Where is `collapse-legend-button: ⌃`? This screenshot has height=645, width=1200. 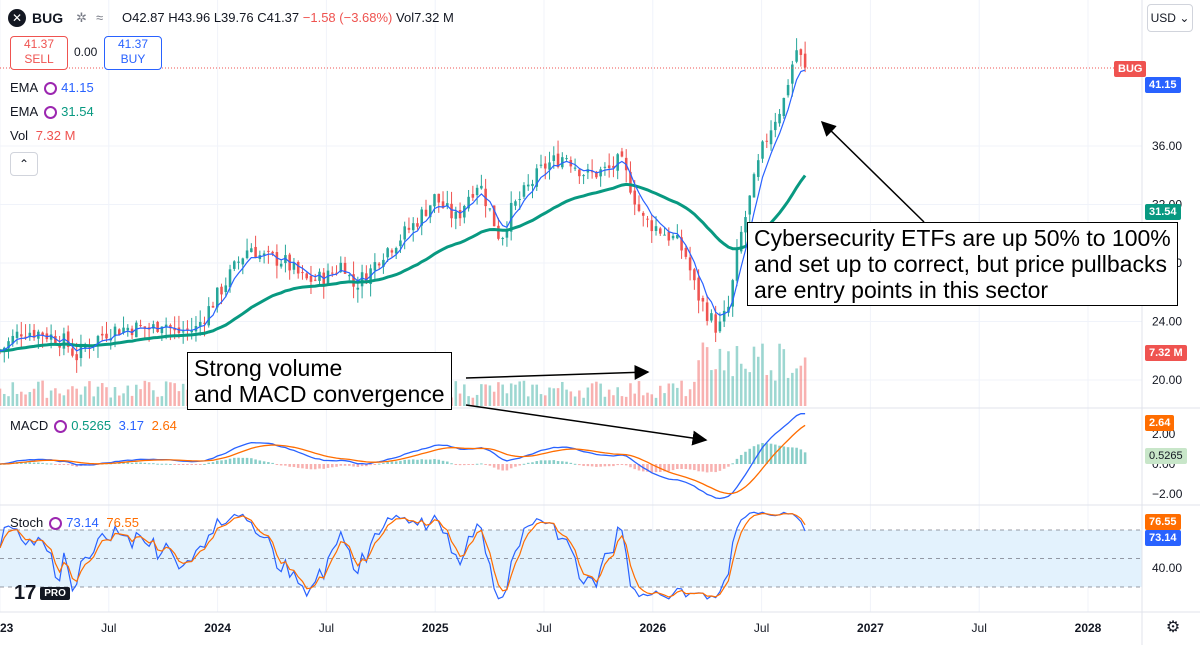 collapse-legend-button: ⌃ is located at coordinates (24, 164).